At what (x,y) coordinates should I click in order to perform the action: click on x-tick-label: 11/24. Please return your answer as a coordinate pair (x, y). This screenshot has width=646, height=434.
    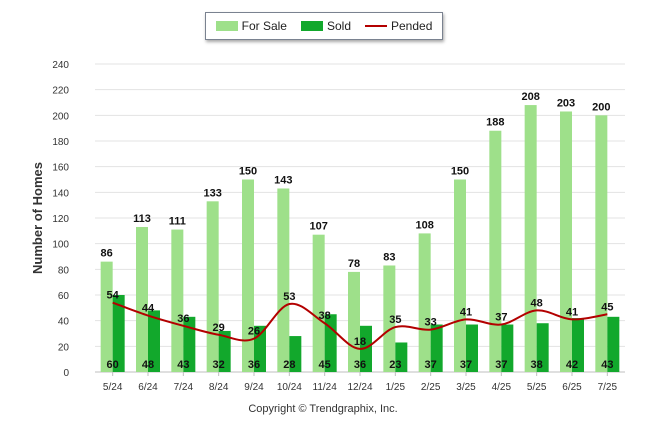
    Looking at the image, I should click on (325, 387).